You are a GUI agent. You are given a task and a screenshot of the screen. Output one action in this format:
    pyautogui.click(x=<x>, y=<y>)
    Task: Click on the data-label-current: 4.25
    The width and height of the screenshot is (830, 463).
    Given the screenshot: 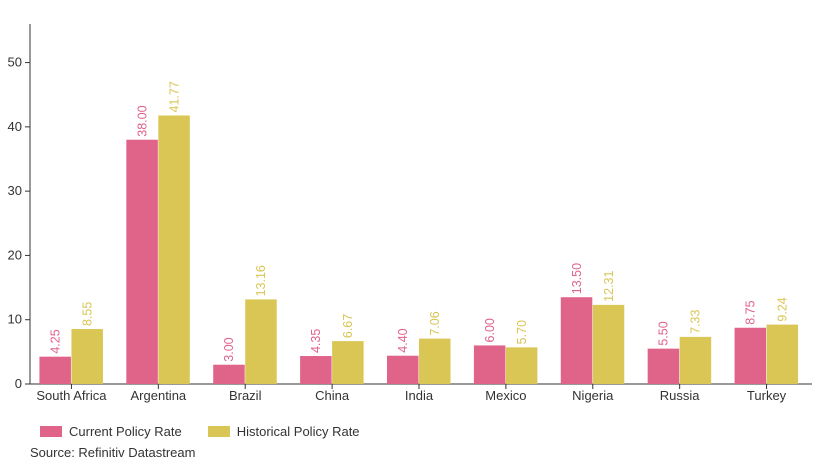 What is the action you would take?
    pyautogui.click(x=55, y=341)
    